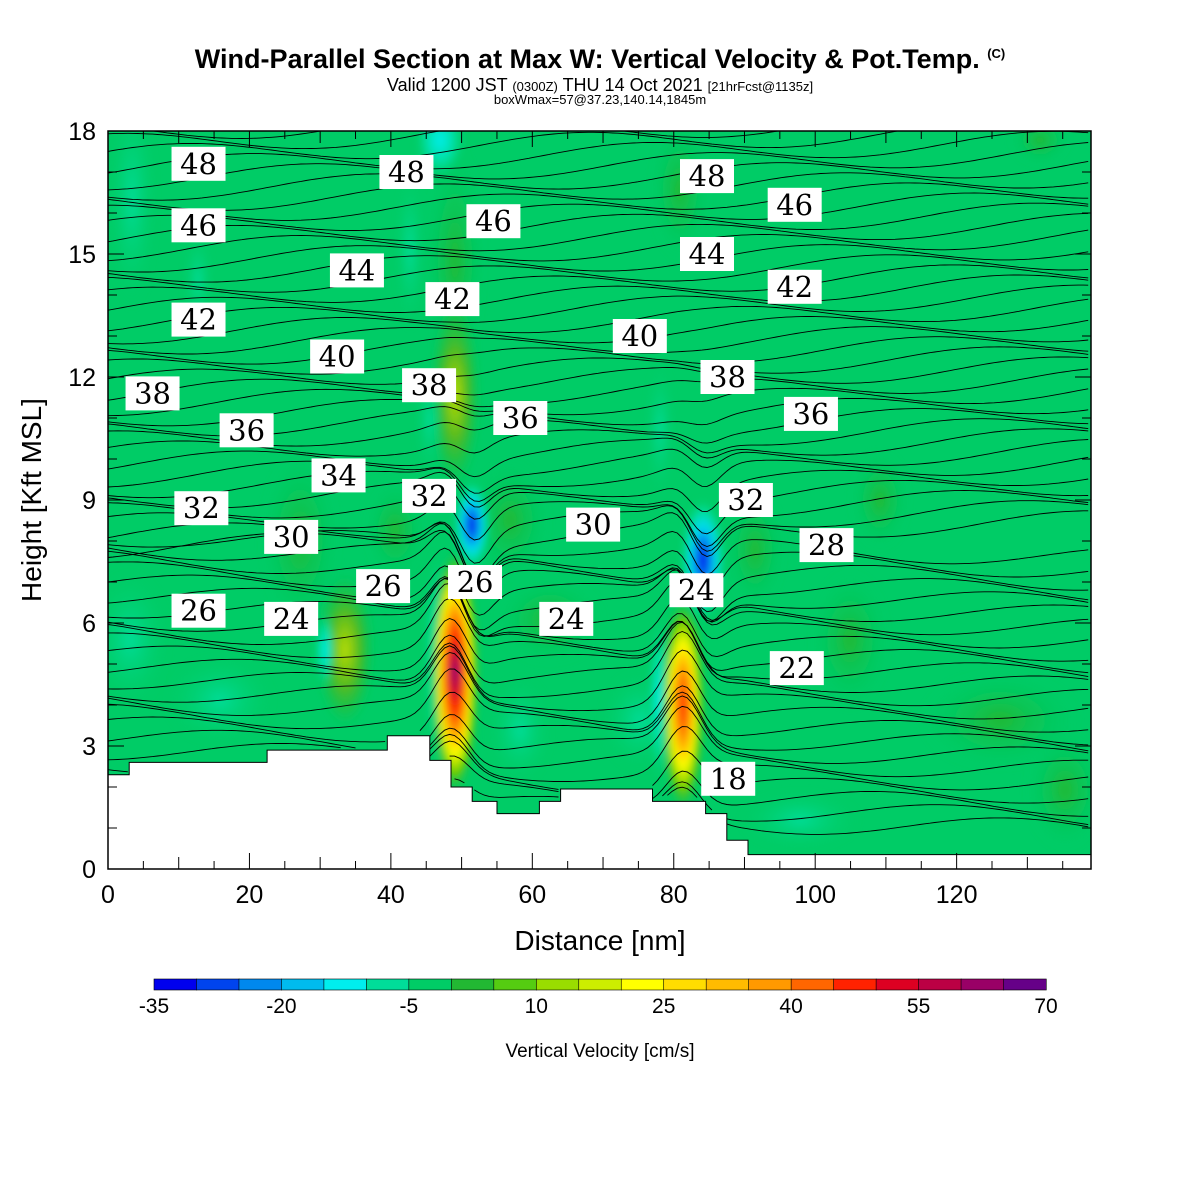 Image resolution: width=1200 pixels, height=1200 pixels. I want to click on box-wmax-line: boxWmax=57@37.23,140.14,1845m, so click(600, 99).